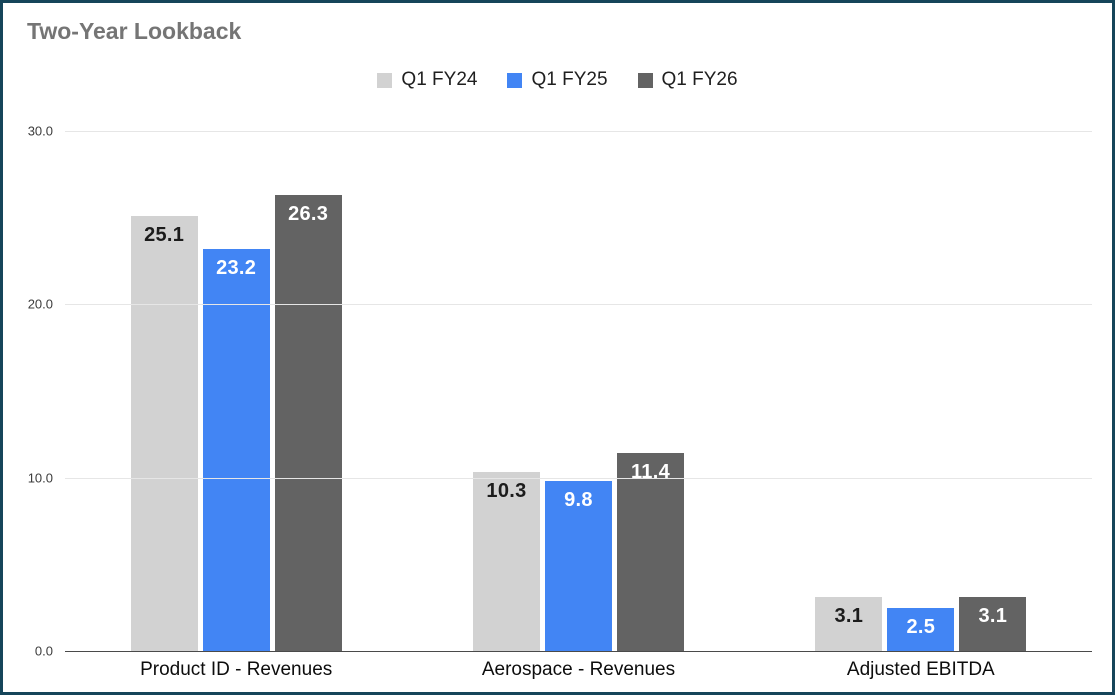 This screenshot has width=1115, height=695. I want to click on chart-title: Two-Year Lookback, so click(134, 31).